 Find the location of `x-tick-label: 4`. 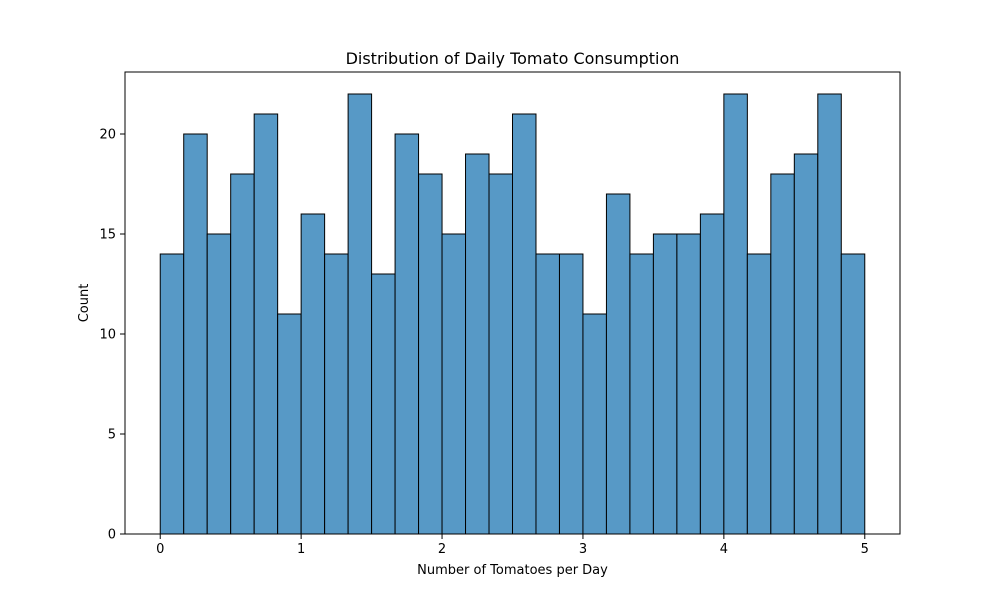

x-tick-label: 4 is located at coordinates (724, 549).